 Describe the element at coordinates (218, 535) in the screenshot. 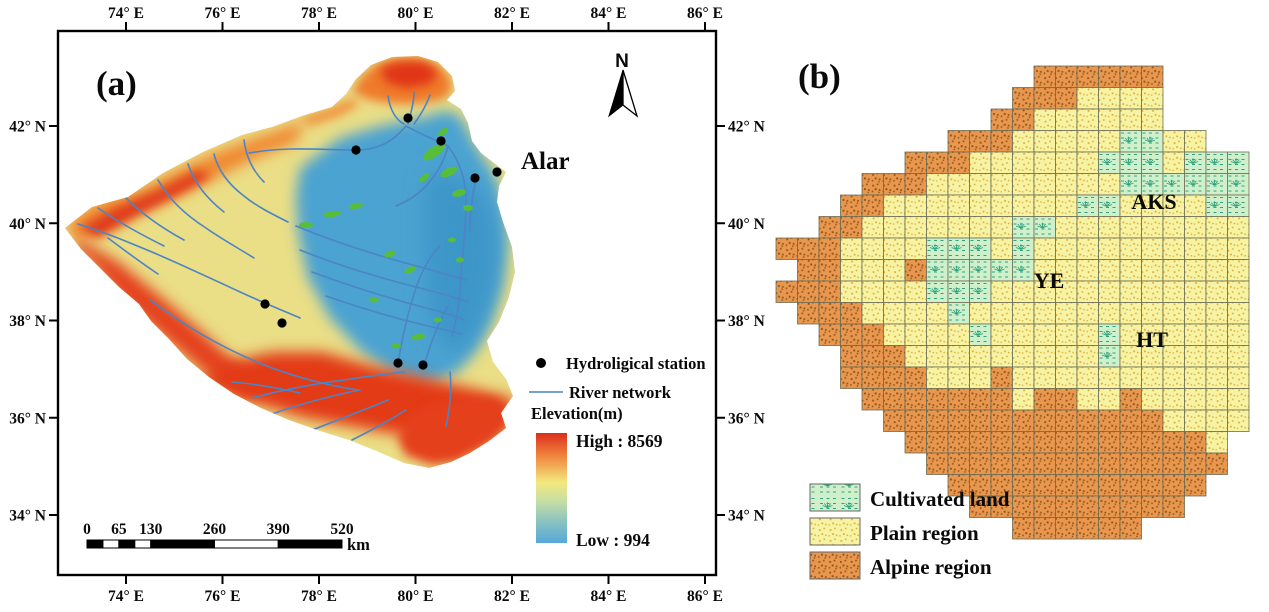

I see `scale-bar: 0 65 130 260 390 520` at that location.